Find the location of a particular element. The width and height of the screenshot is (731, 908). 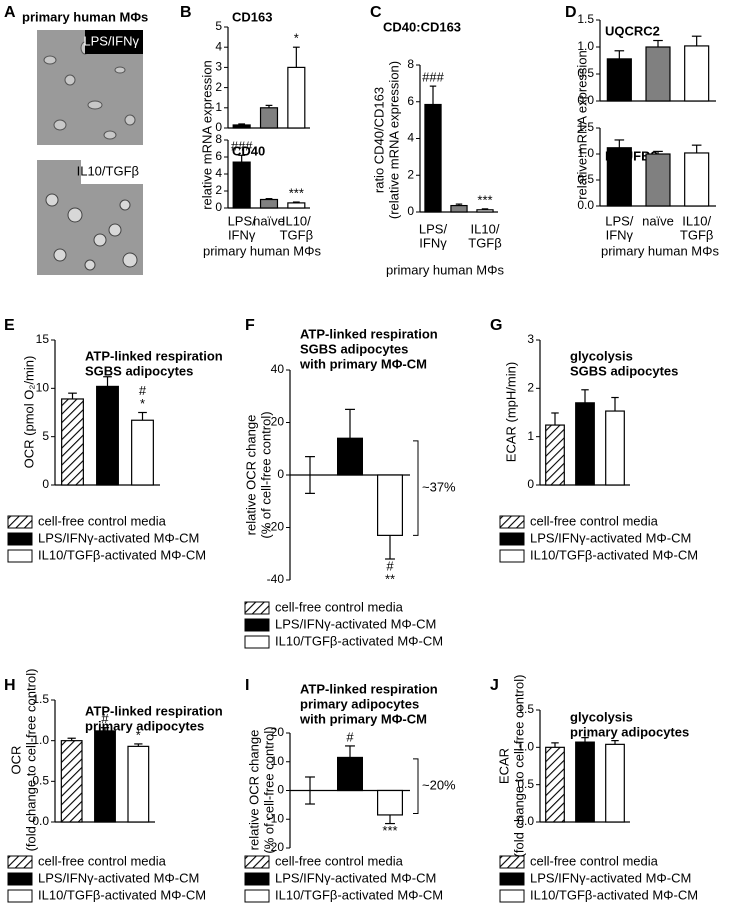

significance: ** is located at coordinates (390, 578).